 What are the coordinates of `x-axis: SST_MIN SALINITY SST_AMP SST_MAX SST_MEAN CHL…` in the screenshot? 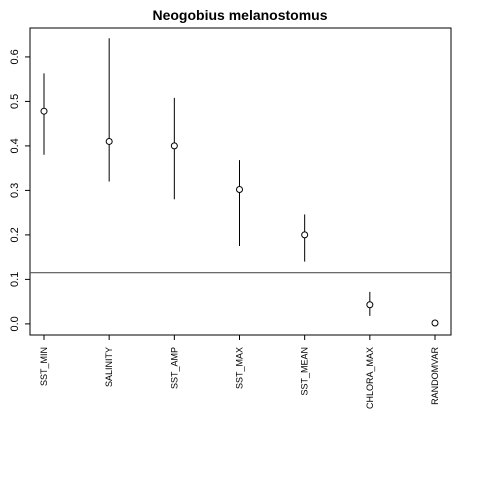 It's located at (239, 372).